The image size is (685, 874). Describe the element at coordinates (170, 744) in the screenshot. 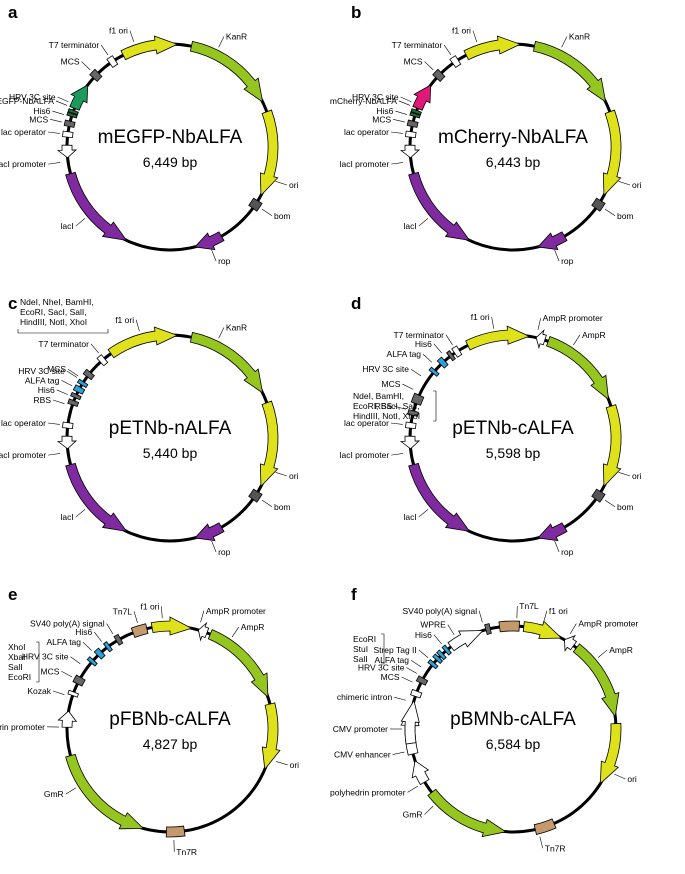

I see `plasmid-size: 4,827 bp` at that location.